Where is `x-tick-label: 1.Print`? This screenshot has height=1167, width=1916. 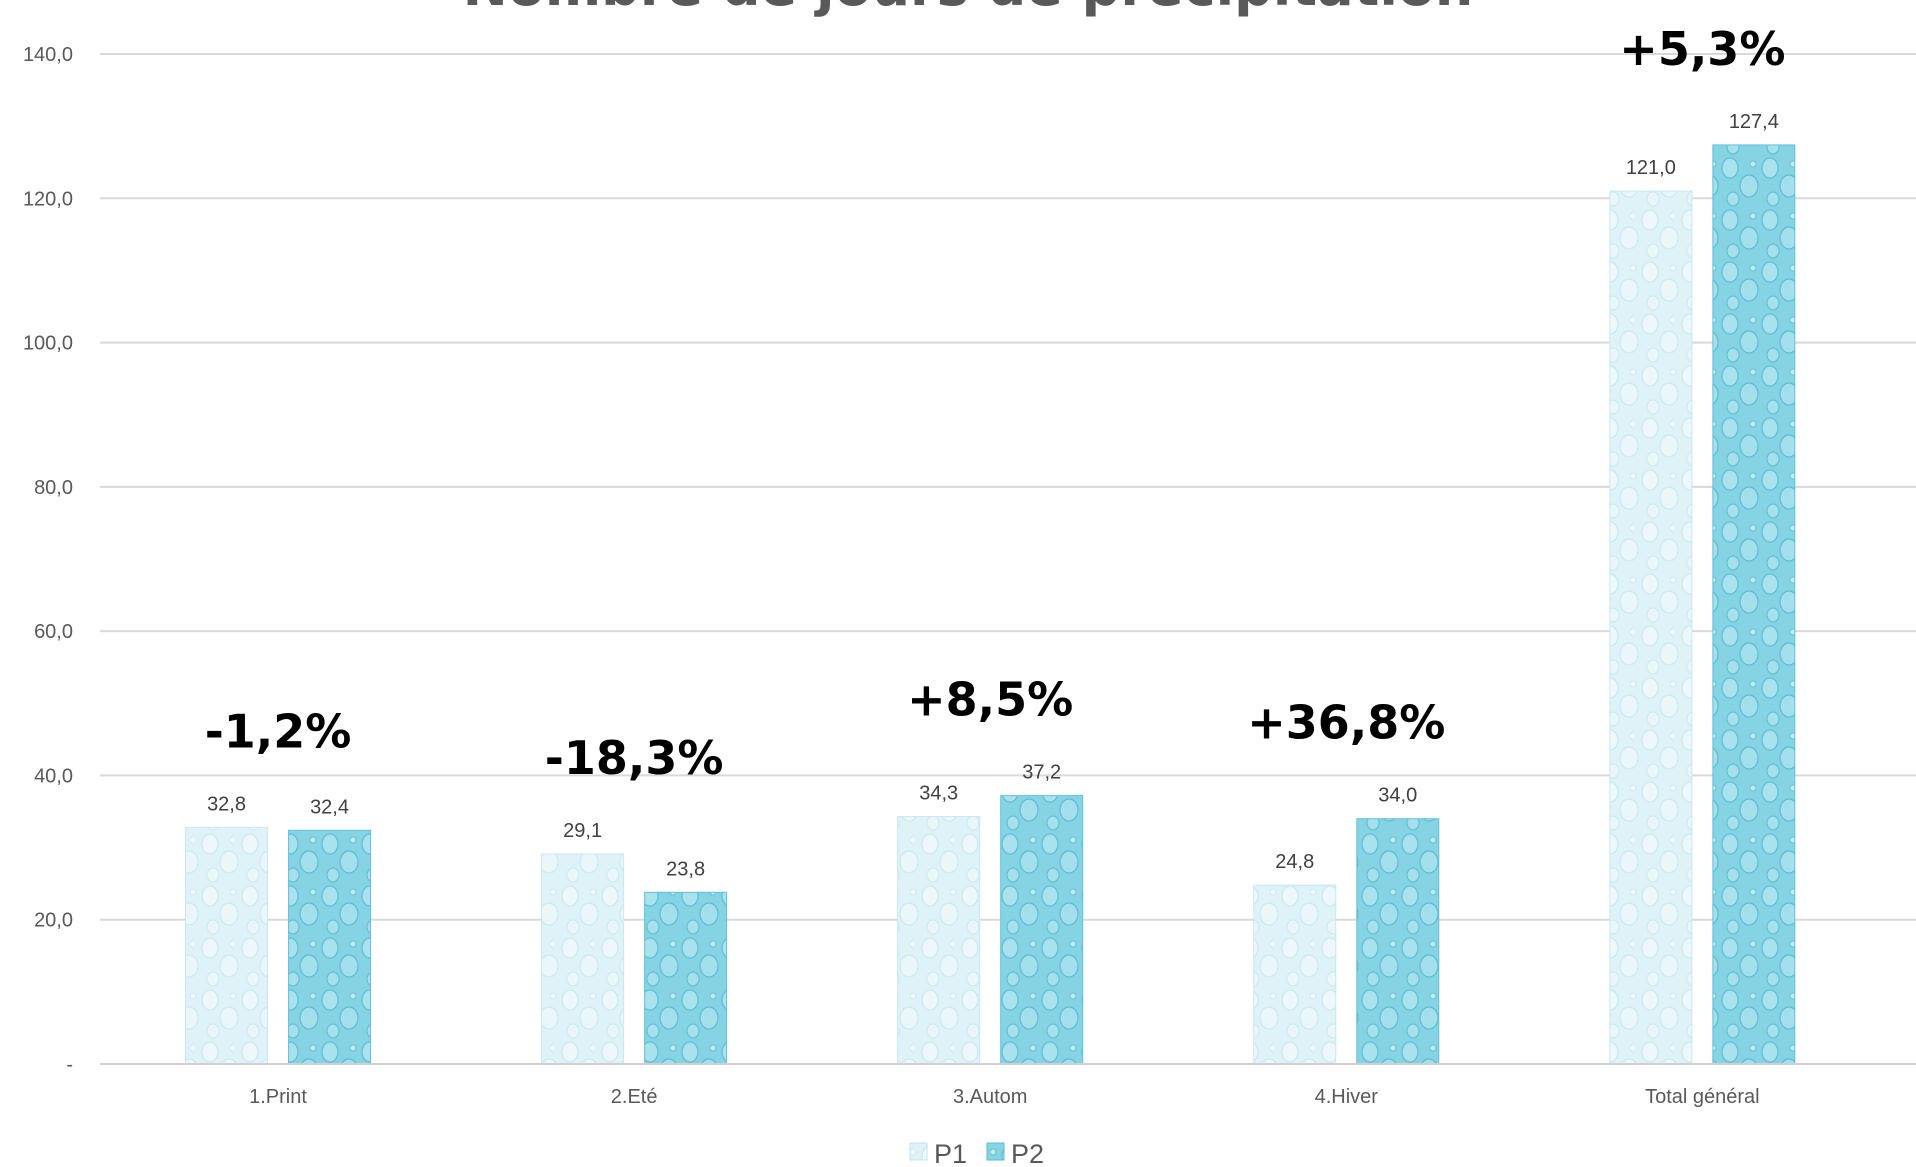
x-tick-label: 1.Print is located at coordinates (278, 1097).